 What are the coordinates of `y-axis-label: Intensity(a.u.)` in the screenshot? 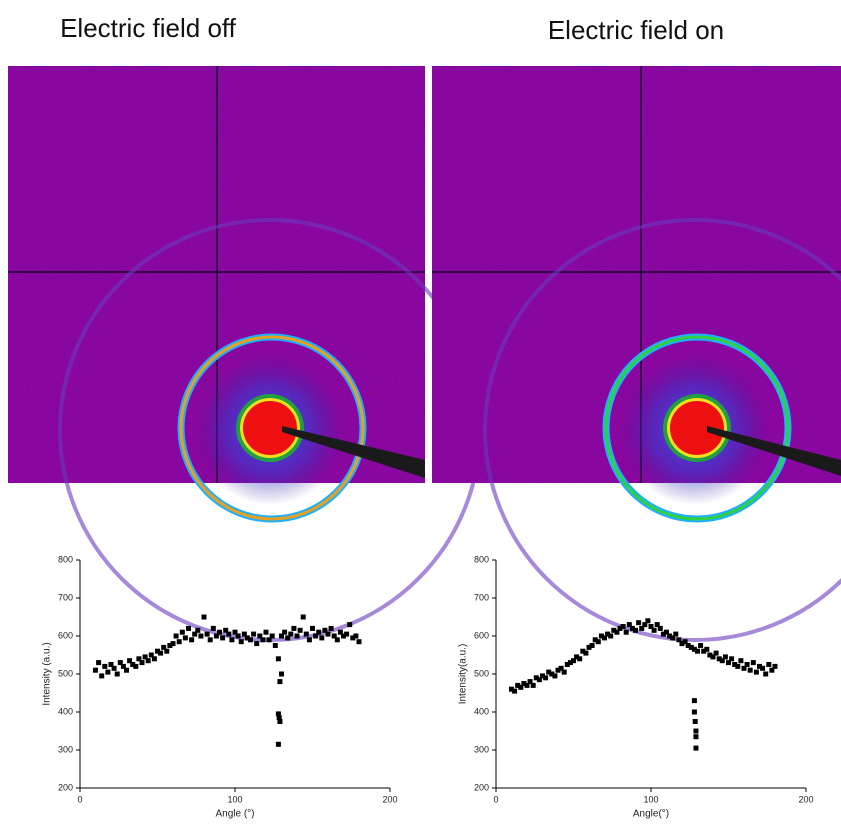 It's located at (463, 674).